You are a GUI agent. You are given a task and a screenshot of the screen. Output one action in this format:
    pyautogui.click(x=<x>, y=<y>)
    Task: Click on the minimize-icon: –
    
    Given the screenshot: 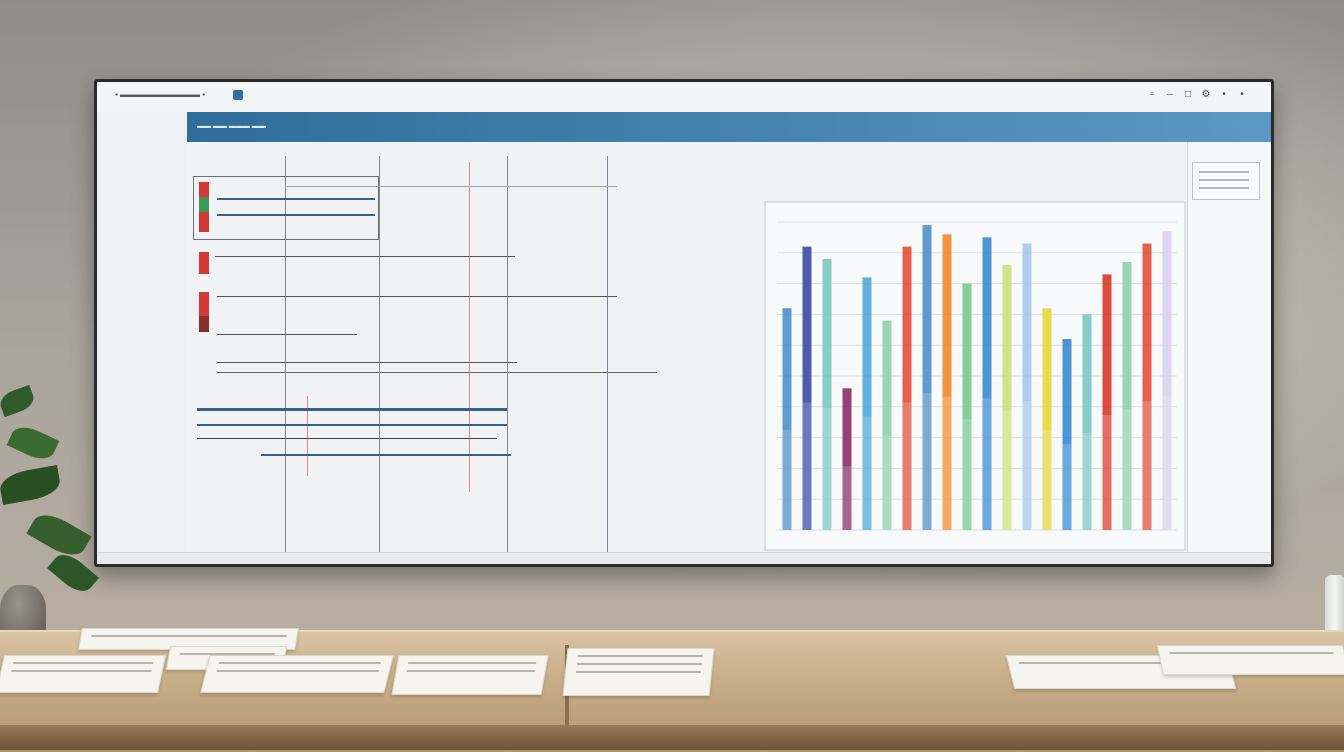 What is the action you would take?
    pyautogui.click(x=1170, y=94)
    